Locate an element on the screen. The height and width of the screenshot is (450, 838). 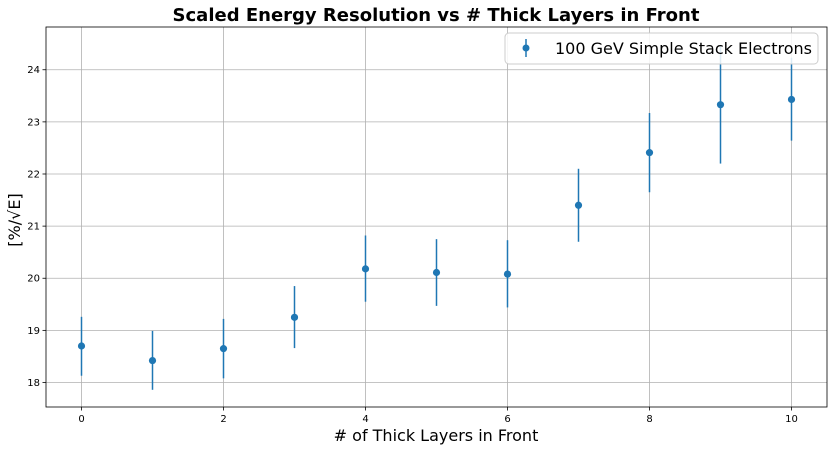
legend: 100 GeV Simple Stack Electrons is located at coordinates (661, 48).